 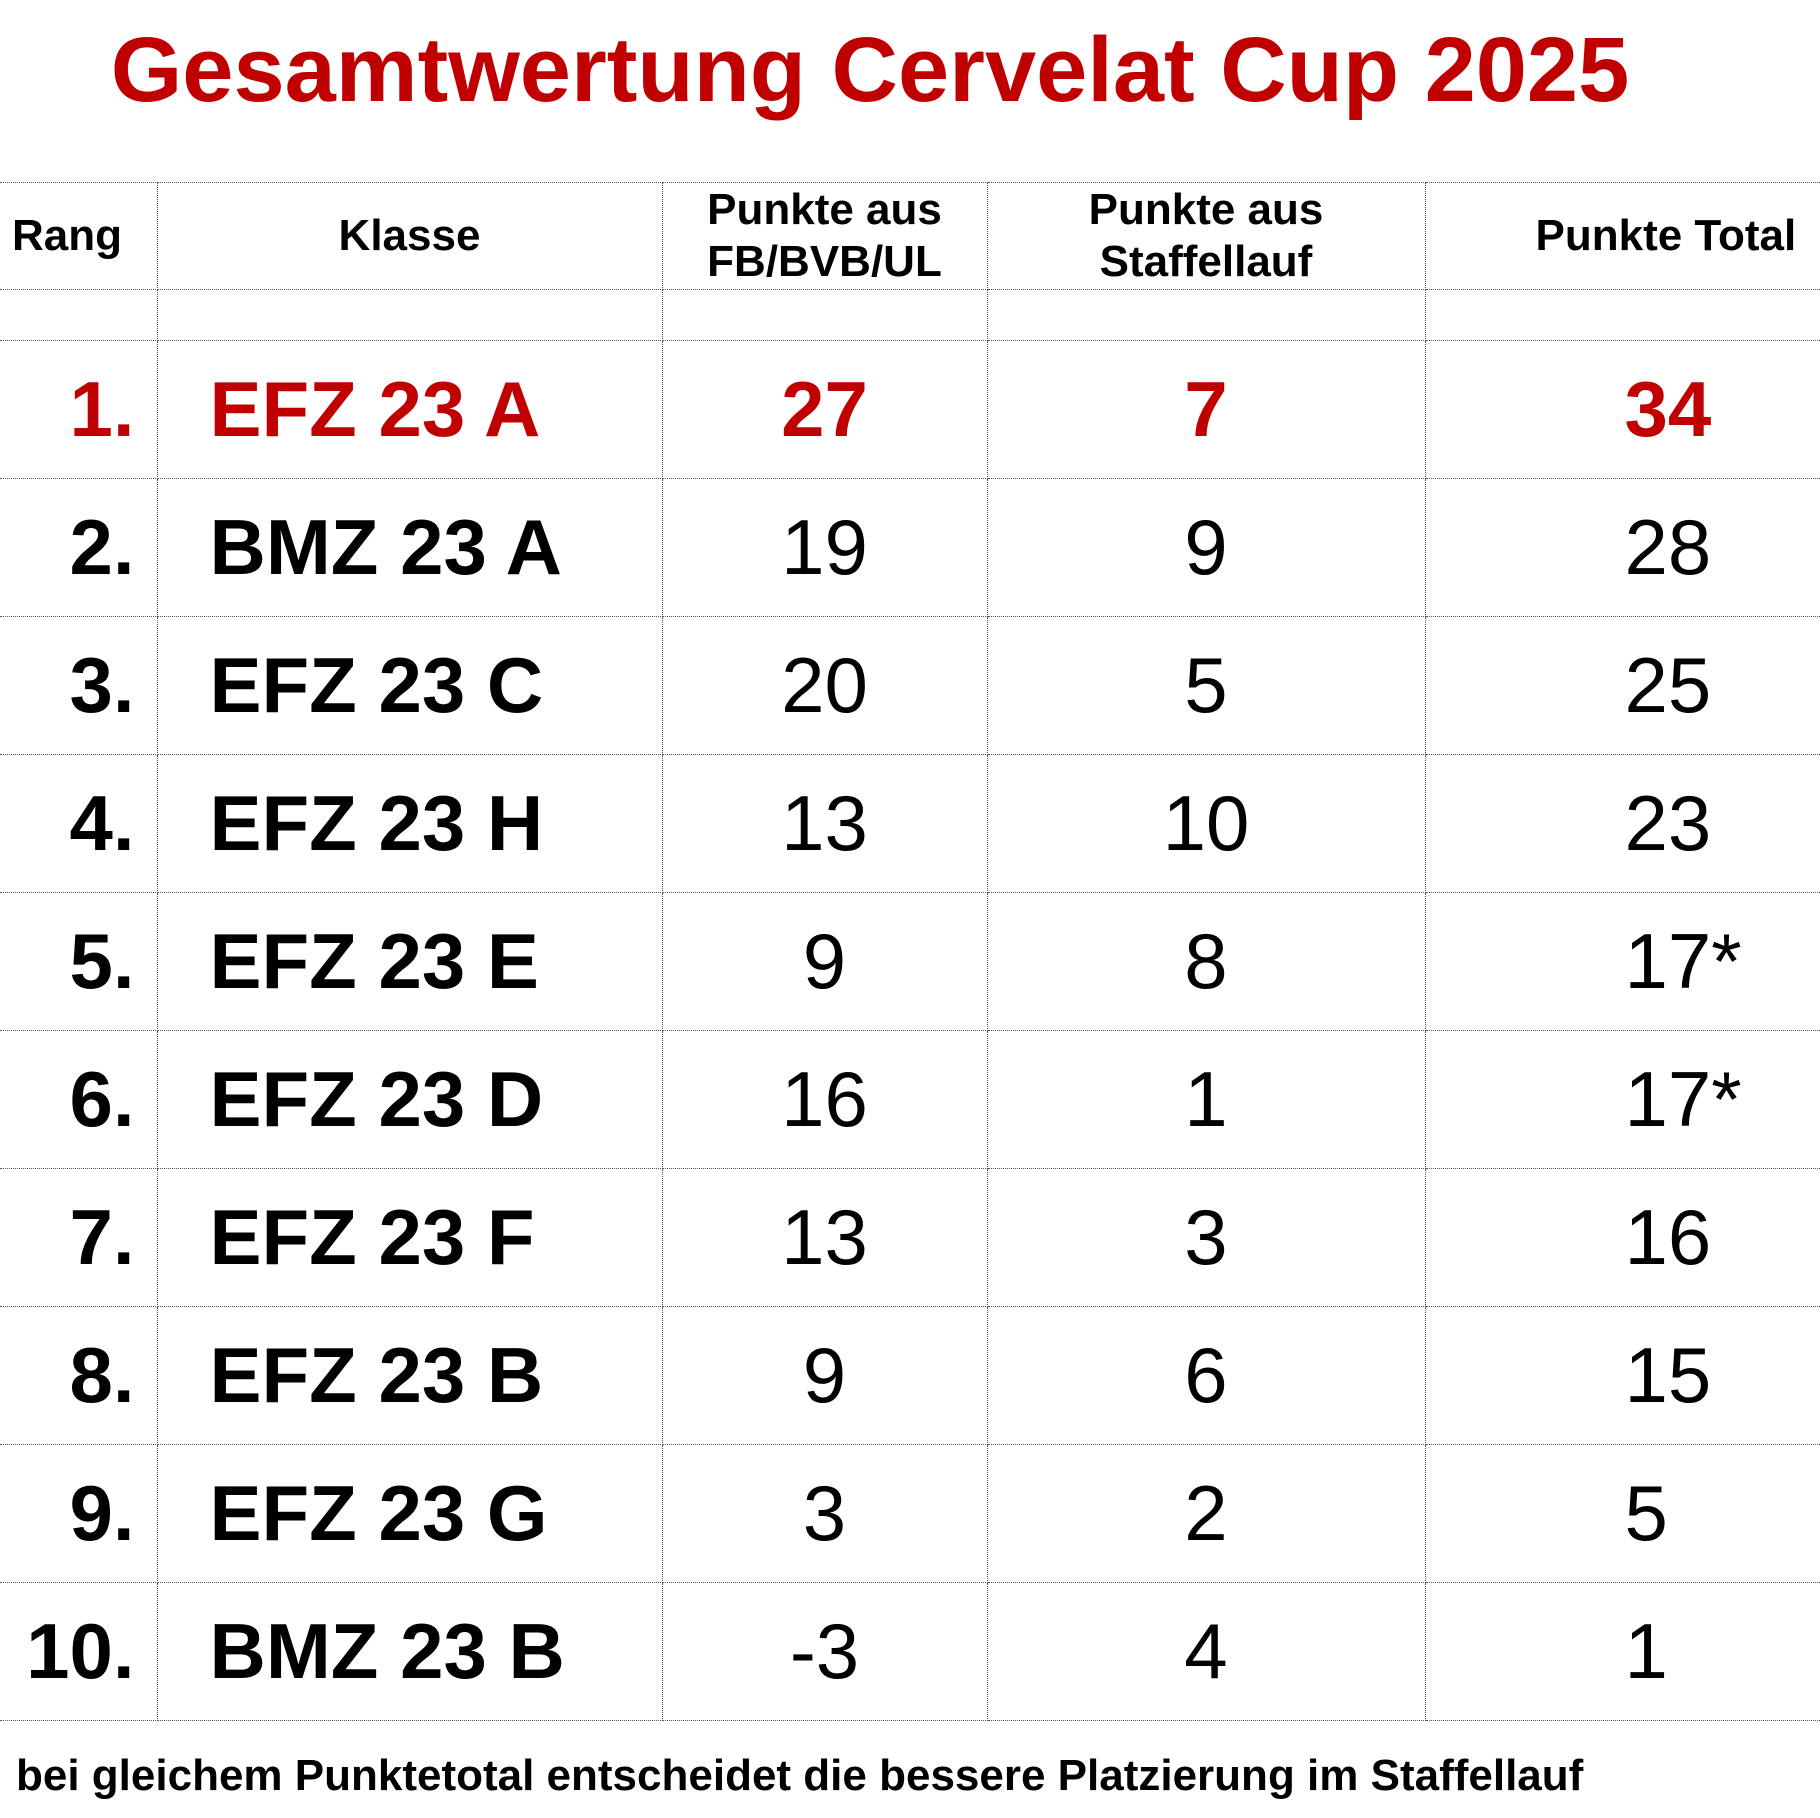 What do you see at coordinates (1206, 961) in the screenshot?
I see `punkte-staffel-cell: 8` at bounding box center [1206, 961].